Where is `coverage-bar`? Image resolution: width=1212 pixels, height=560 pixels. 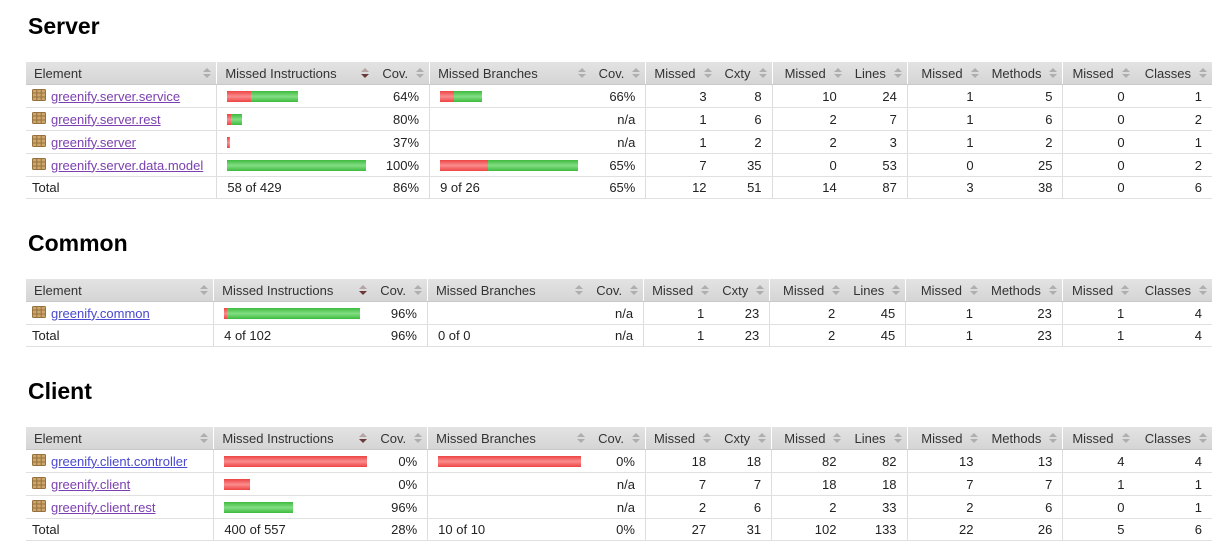
coverage-bar is located at coordinates (515, 165).